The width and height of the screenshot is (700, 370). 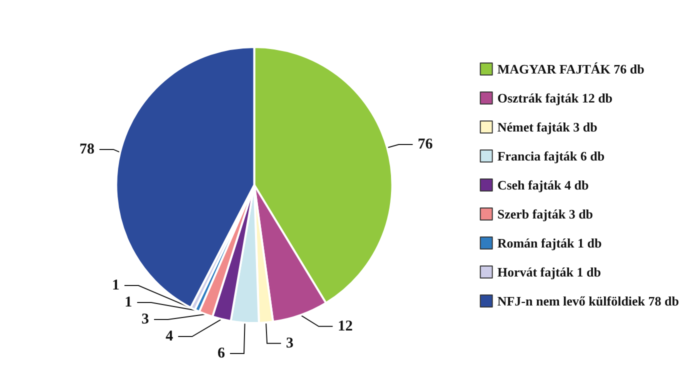 What do you see at coordinates (549, 243) in the screenshot?
I see `legend-label: Román fajták 1 db` at bounding box center [549, 243].